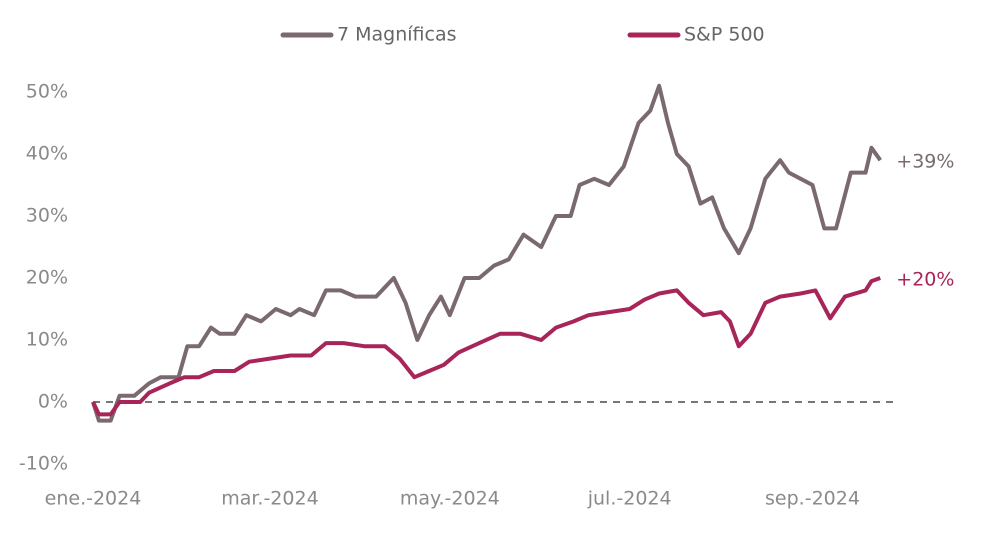 The height and width of the screenshot is (536, 1000). I want to click on y-tick-label: 30%, so click(47, 216).